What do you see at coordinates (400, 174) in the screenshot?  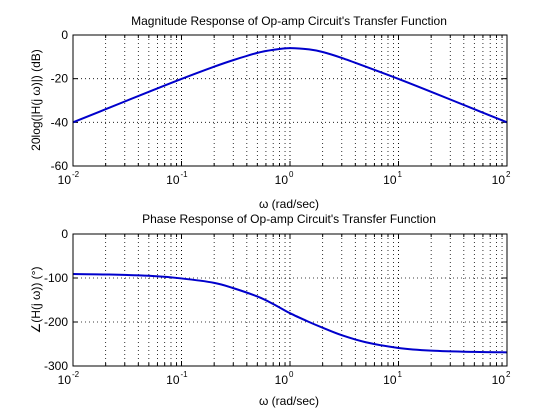 I see `magnitude-x-tick-exponent: 1` at bounding box center [400, 174].